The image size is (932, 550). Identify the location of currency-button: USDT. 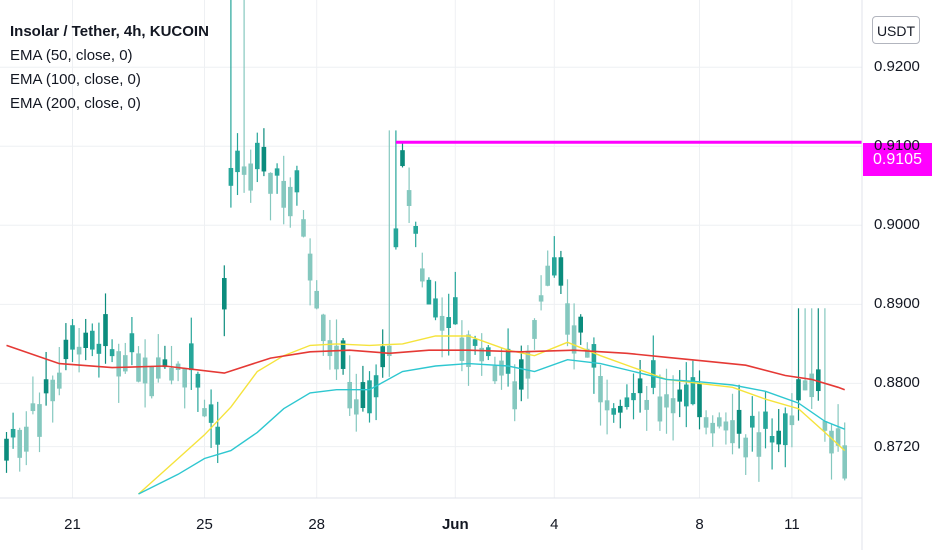
(896, 30).